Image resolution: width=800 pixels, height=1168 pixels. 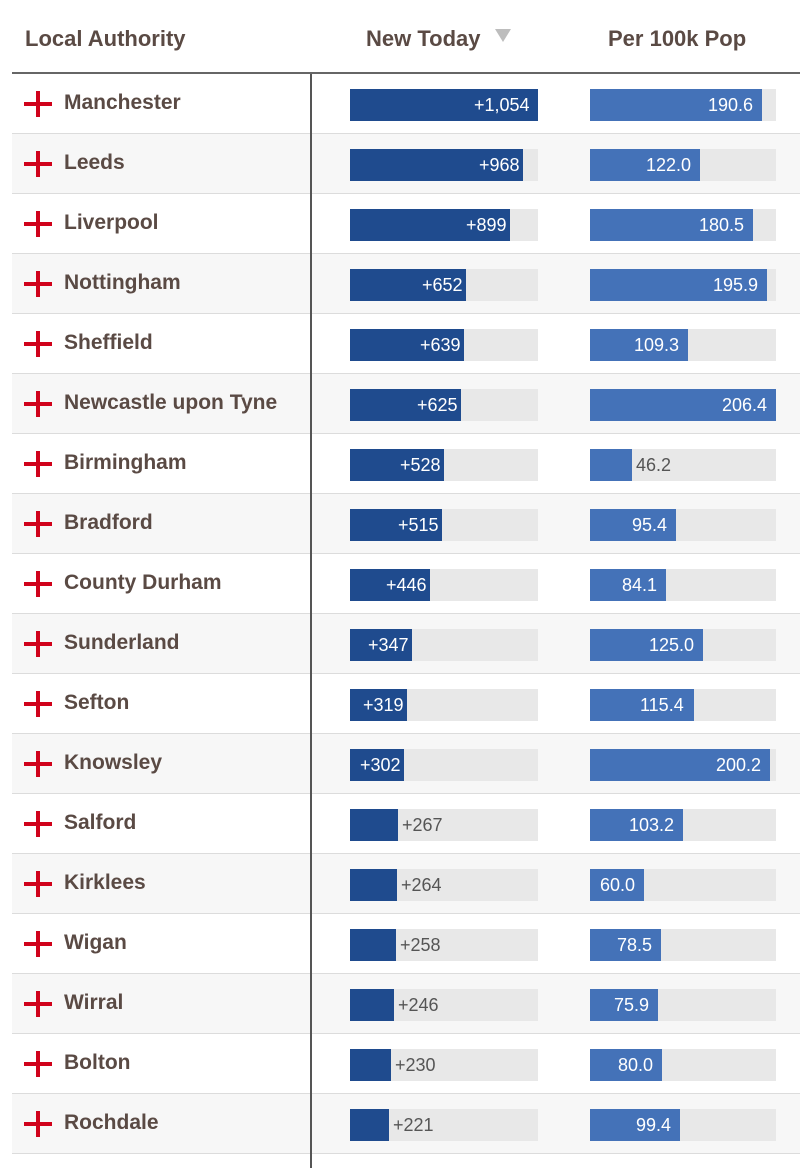 I want to click on authority-name: Kirklees, so click(x=105, y=882).